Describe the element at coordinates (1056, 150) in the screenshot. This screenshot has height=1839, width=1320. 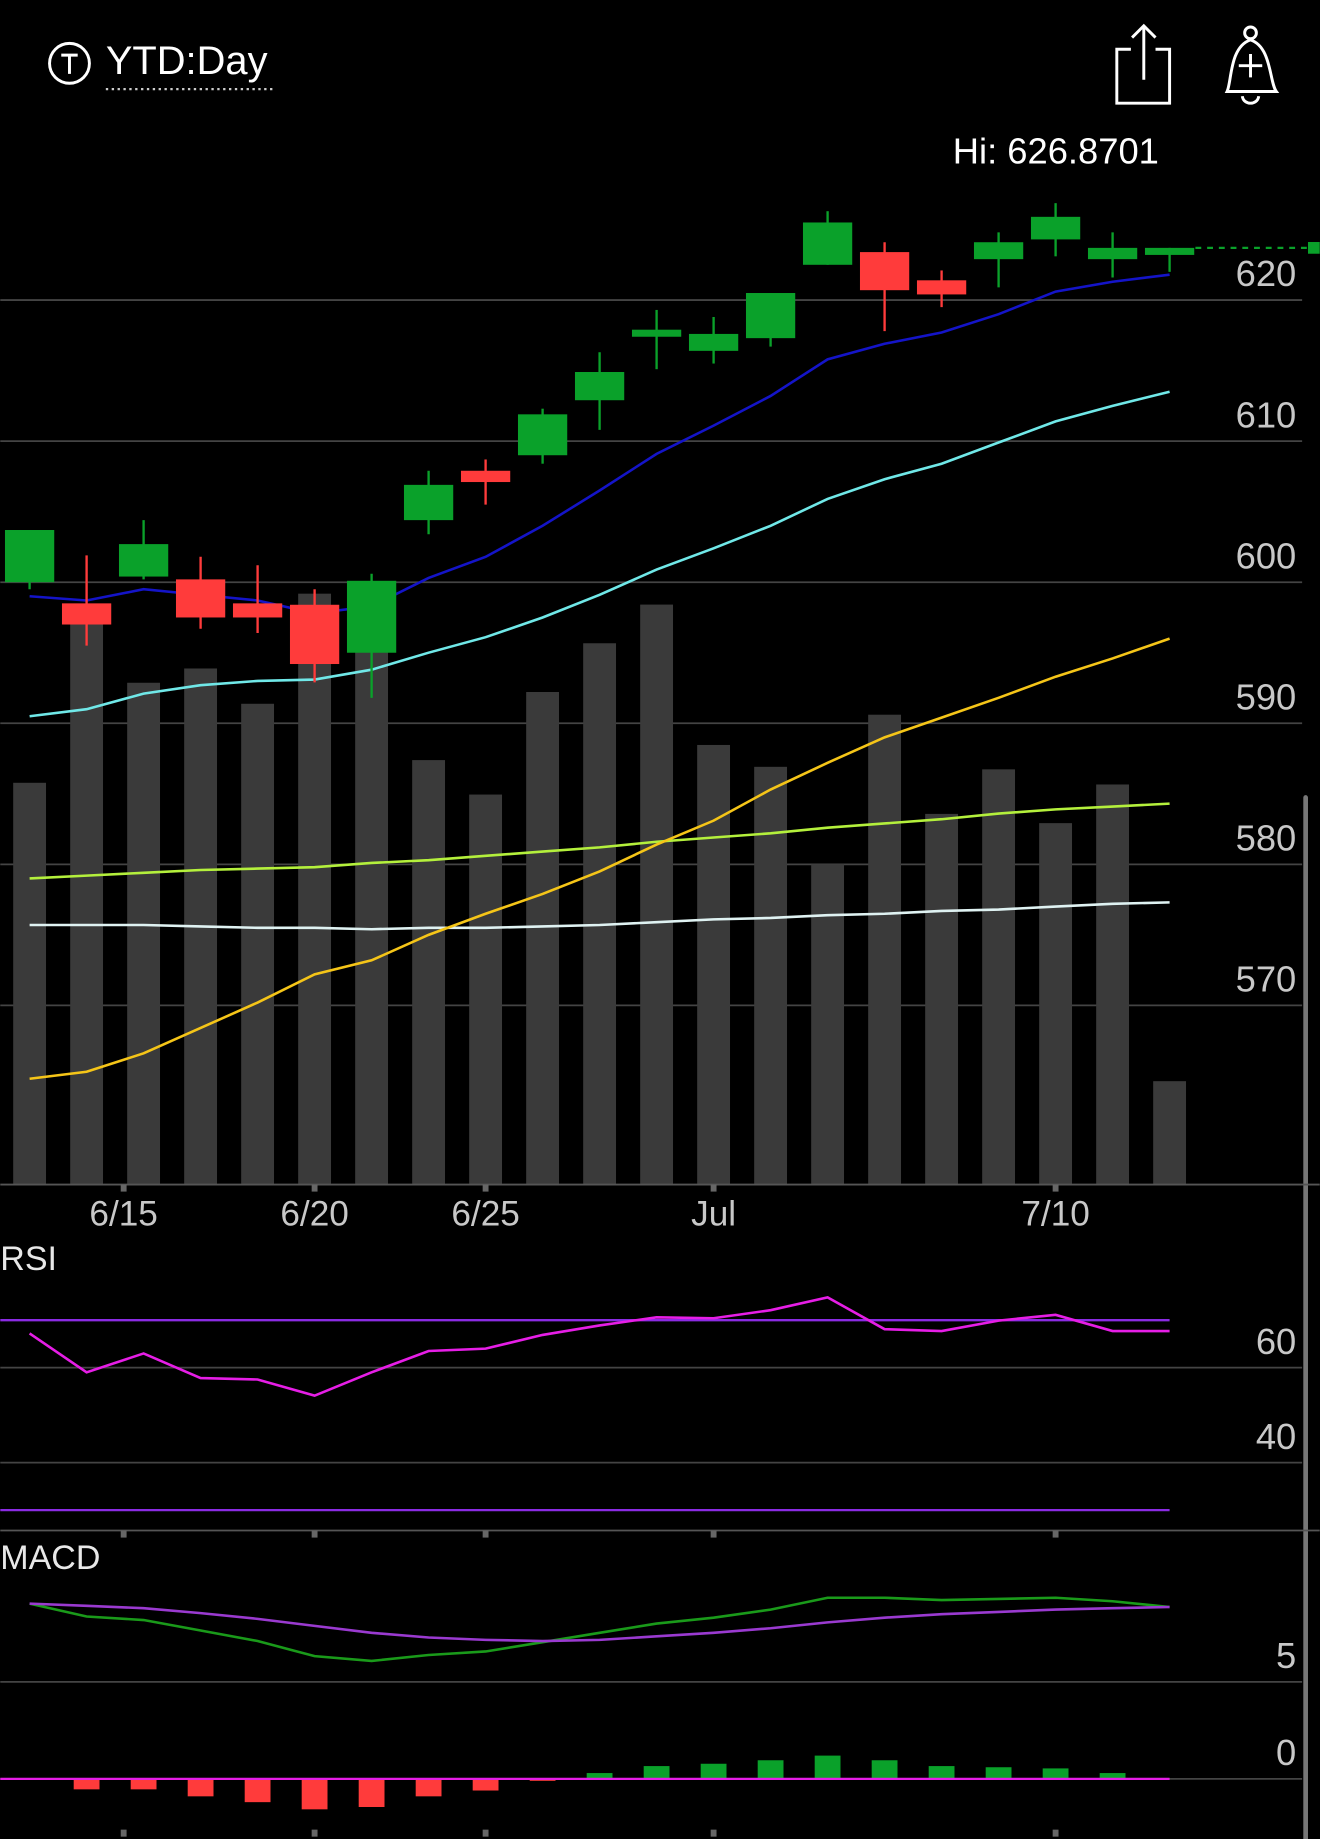
I see `high-annotation: Hi: 626.8701` at that location.